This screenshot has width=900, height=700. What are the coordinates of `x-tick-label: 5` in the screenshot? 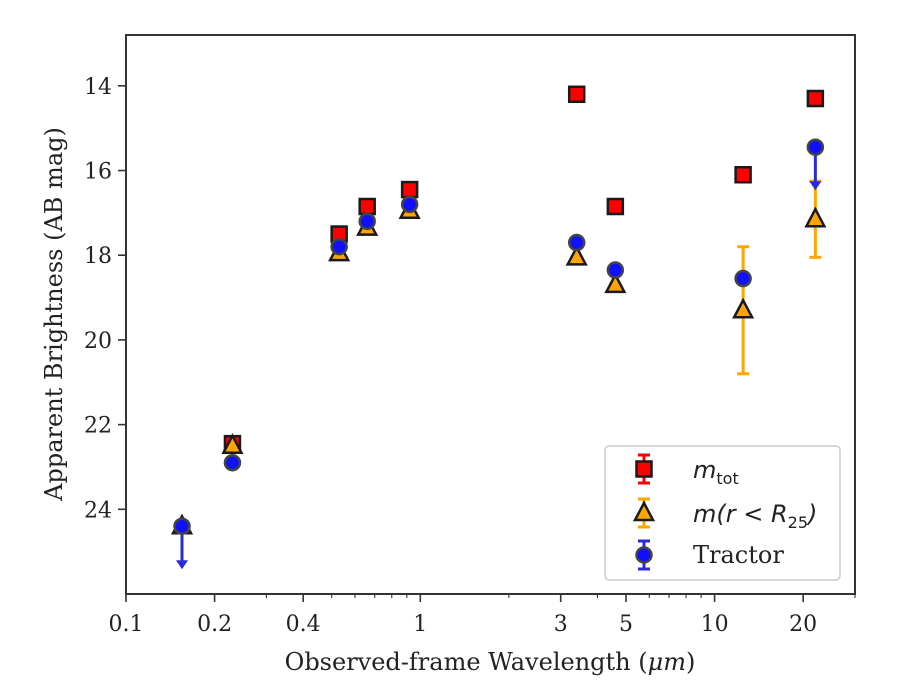 It's located at (626, 624).